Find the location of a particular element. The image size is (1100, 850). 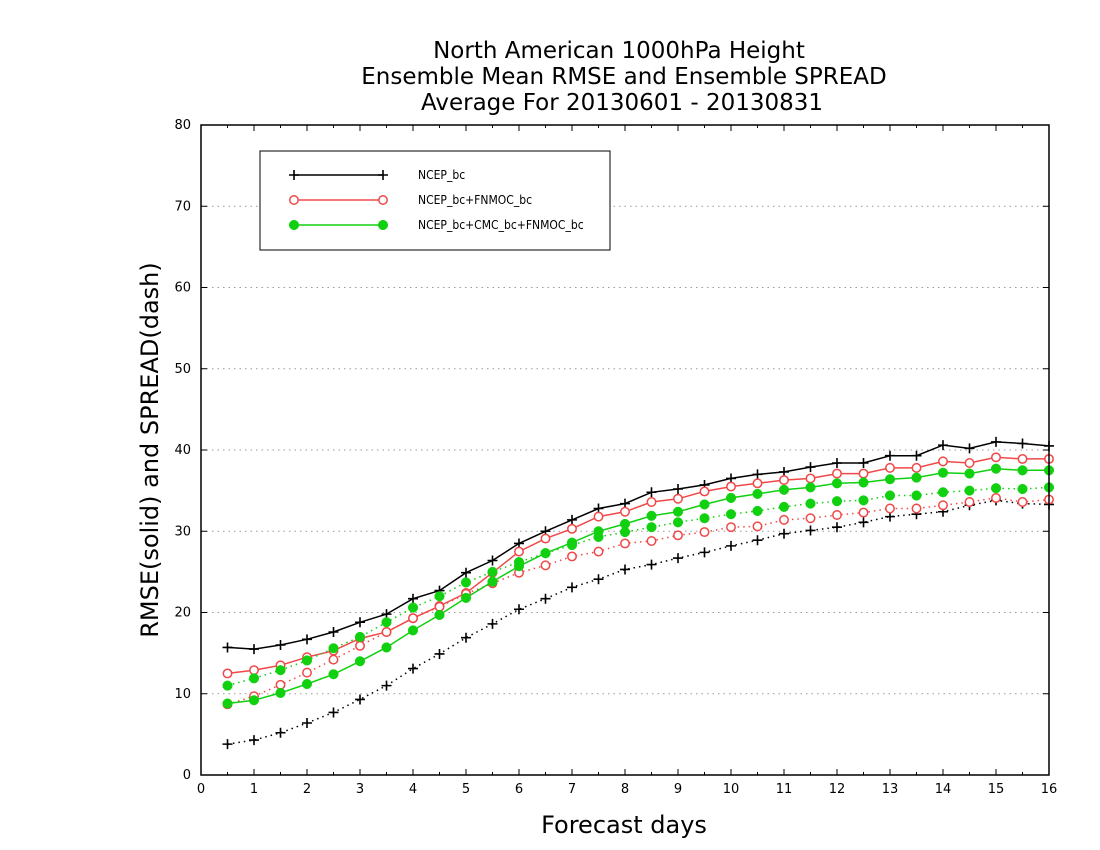

x-tick-label: 5 is located at coordinates (466, 789).